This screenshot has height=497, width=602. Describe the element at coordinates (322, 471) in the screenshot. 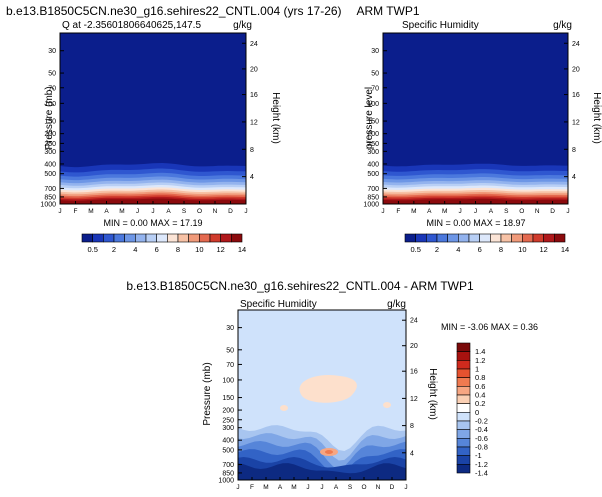

I see `panel3-negative-band` at that location.